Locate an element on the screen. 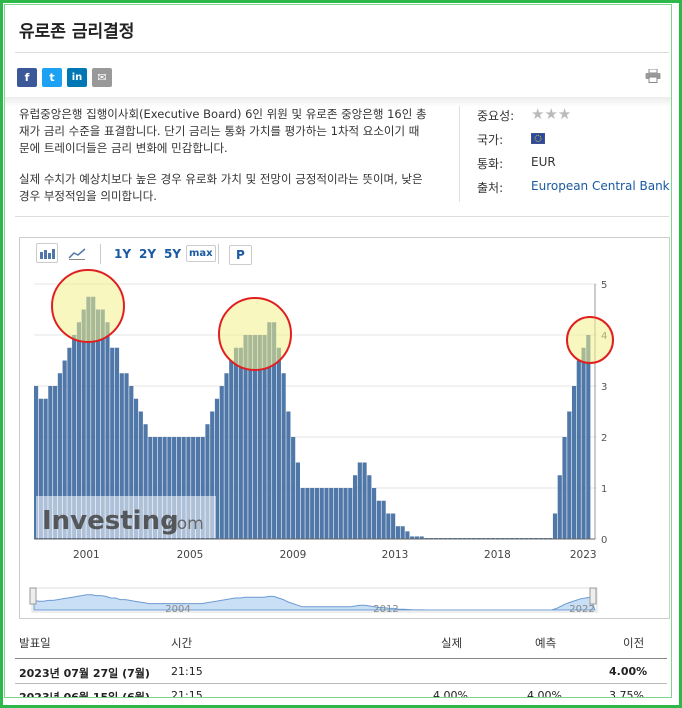 The image size is (682, 708). country-label: 국가: is located at coordinates (490, 140).